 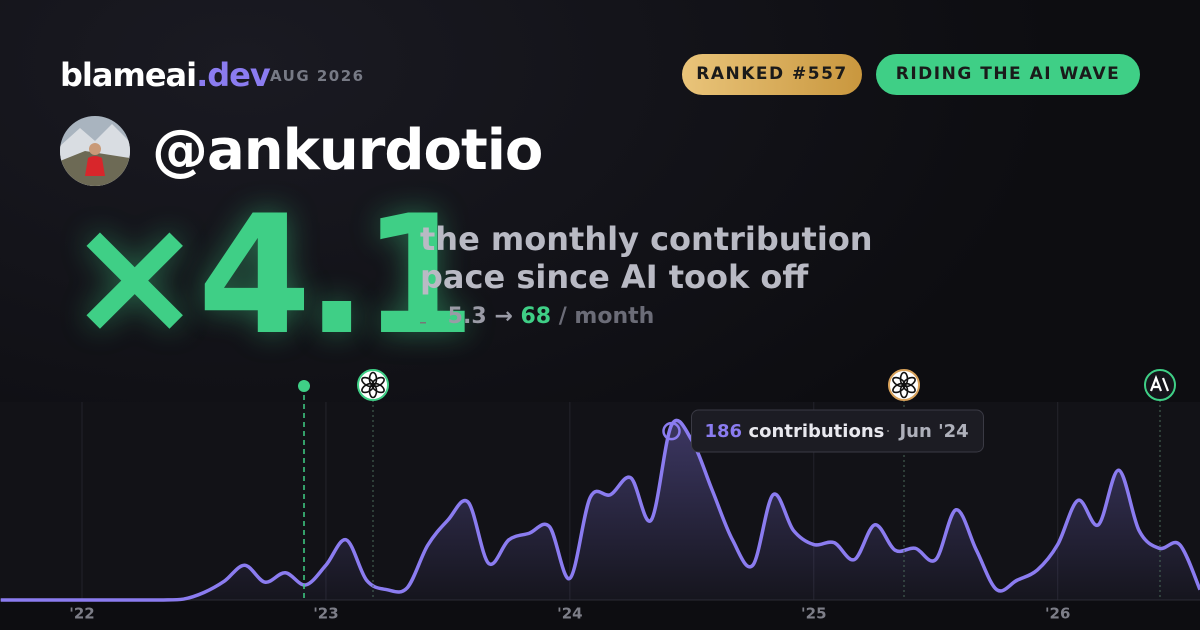 I want to click on status-badge: RIDING THE AI WAVE, so click(x=1008, y=74).